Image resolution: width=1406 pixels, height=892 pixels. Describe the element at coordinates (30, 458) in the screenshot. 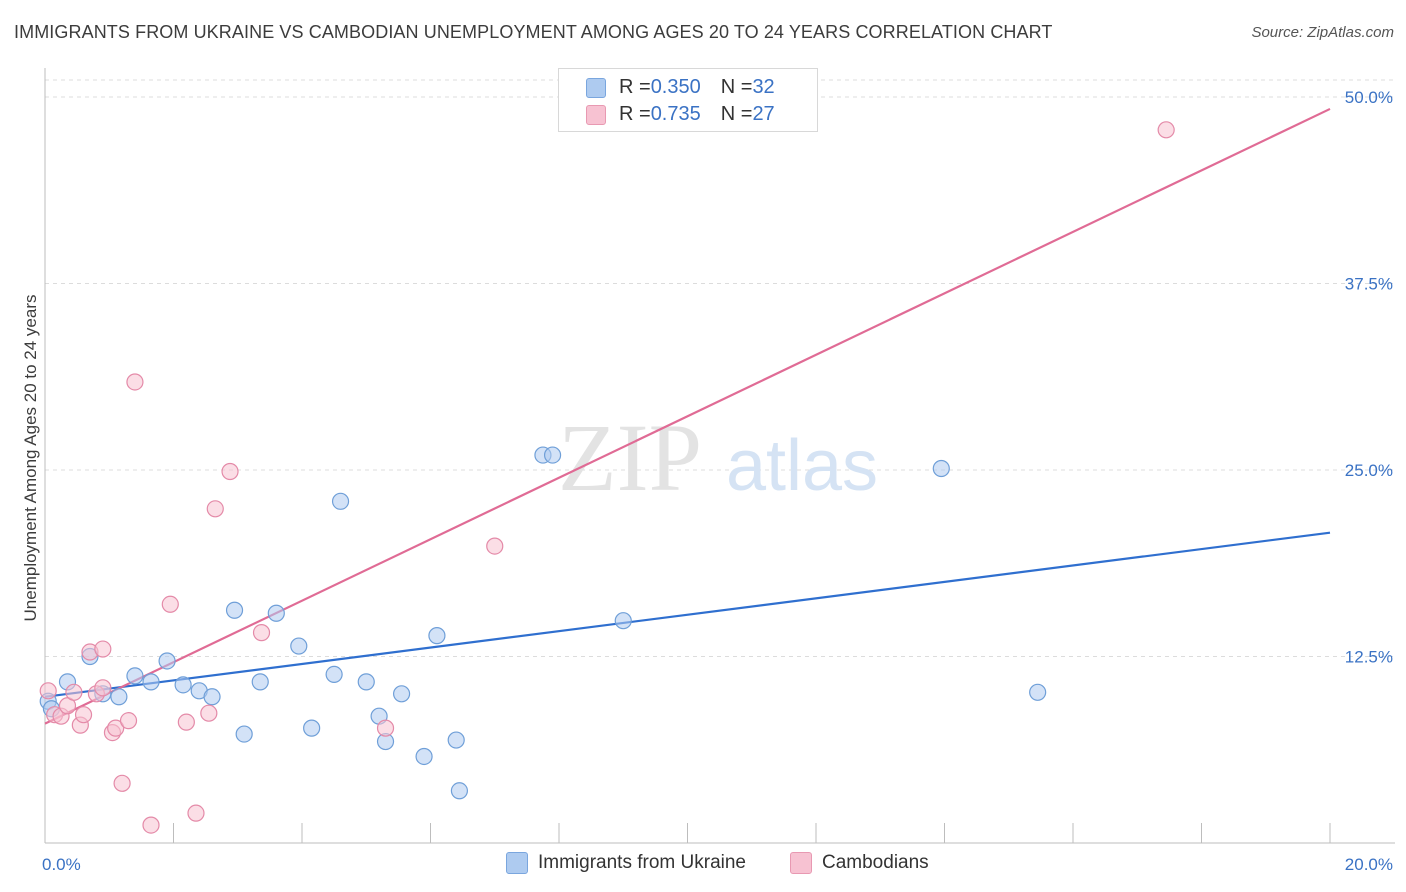

I see `y-axis-label: Unemployment Among Ages 20 to 24 years` at that location.